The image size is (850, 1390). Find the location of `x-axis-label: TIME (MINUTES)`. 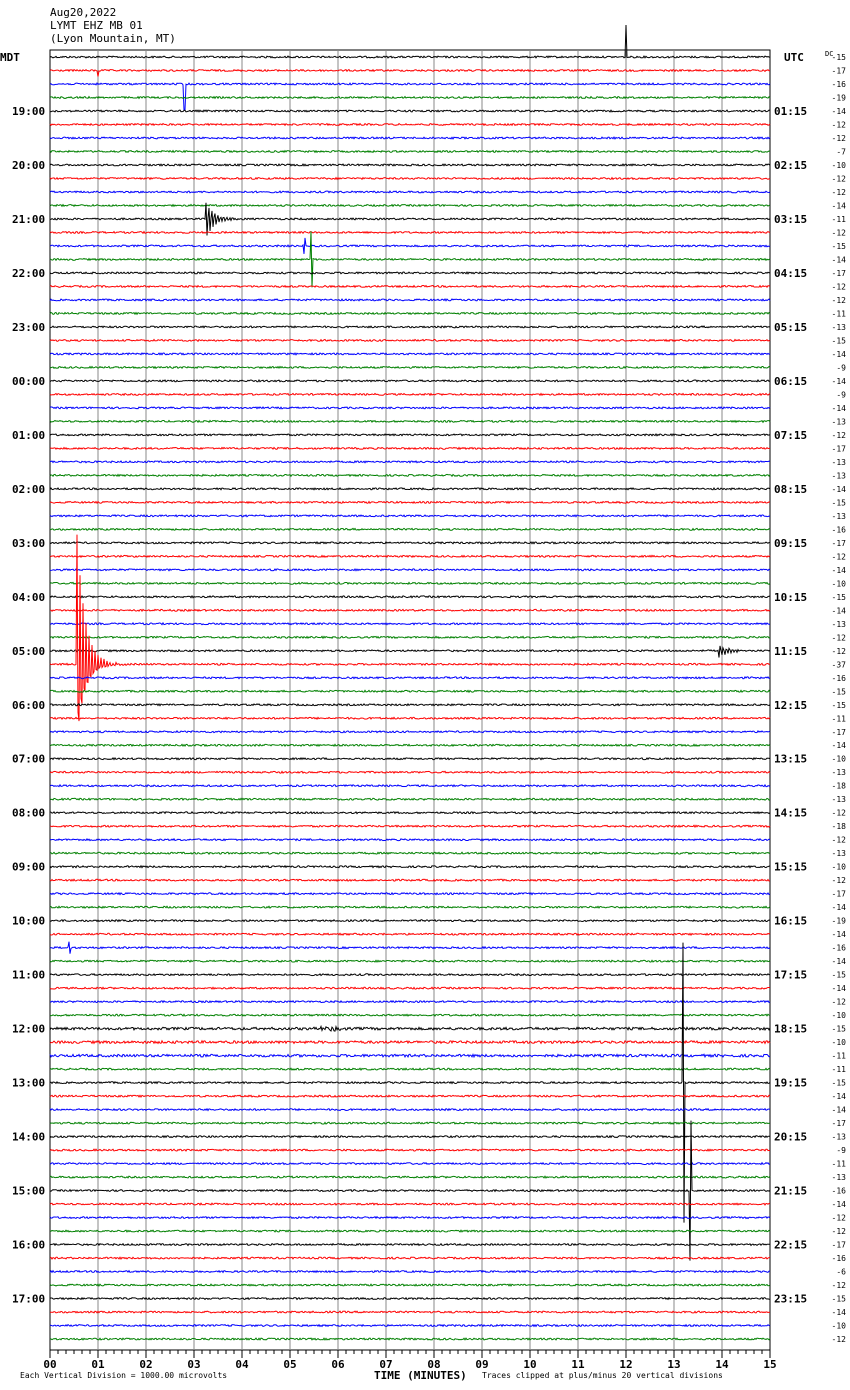

x-axis-label: TIME (MINUTES) is located at coordinates (420, 1375).